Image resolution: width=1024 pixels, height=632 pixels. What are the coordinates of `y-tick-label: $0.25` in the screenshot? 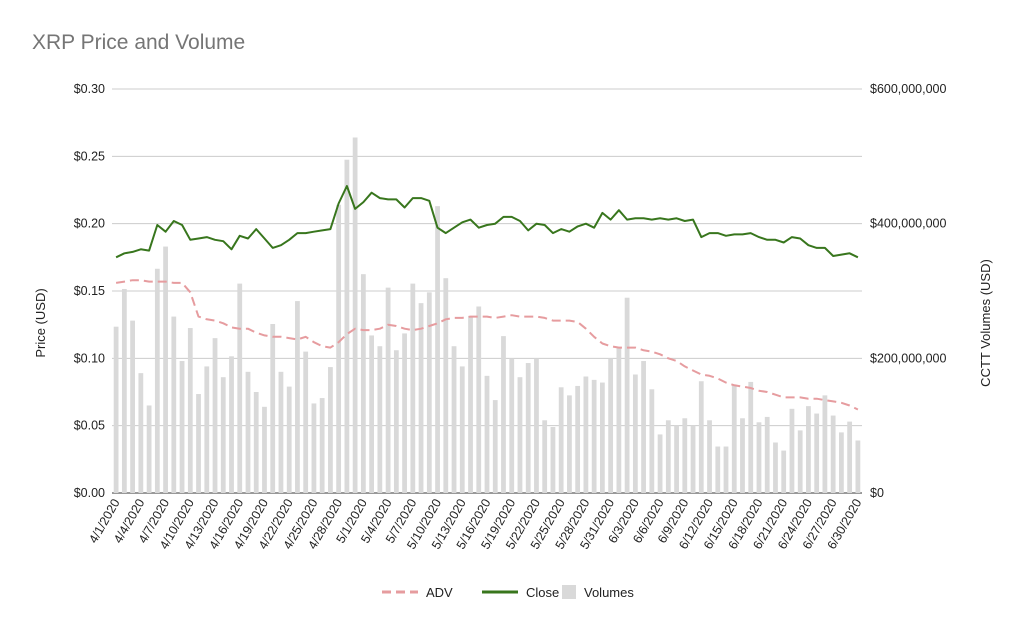 It's located at (89, 156).